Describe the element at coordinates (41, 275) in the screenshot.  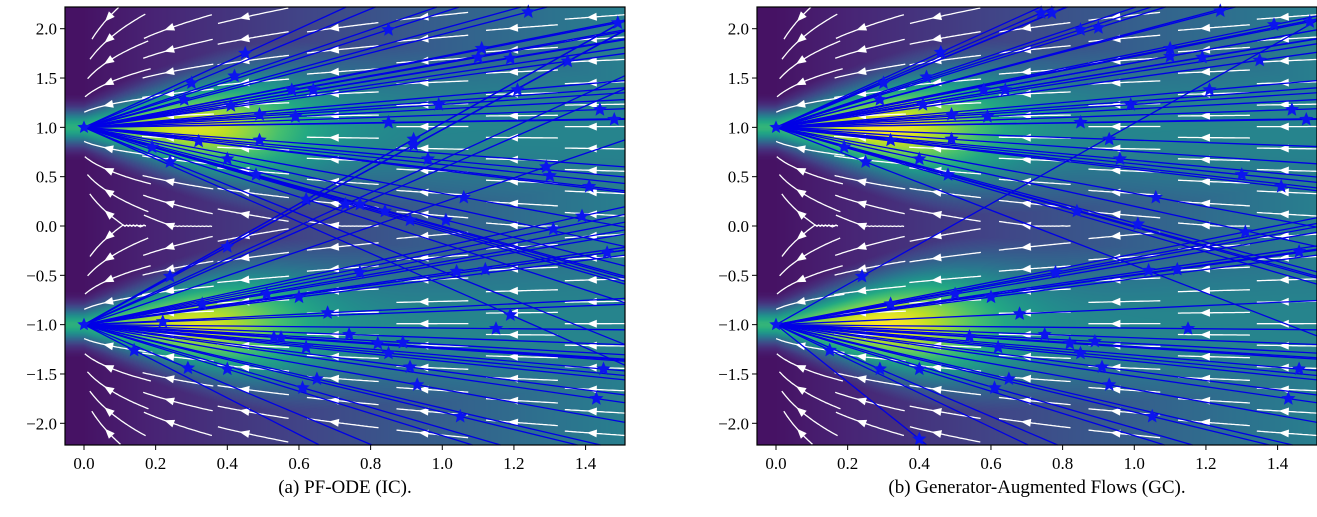
I see `y-tick-label: −0.5` at that location.